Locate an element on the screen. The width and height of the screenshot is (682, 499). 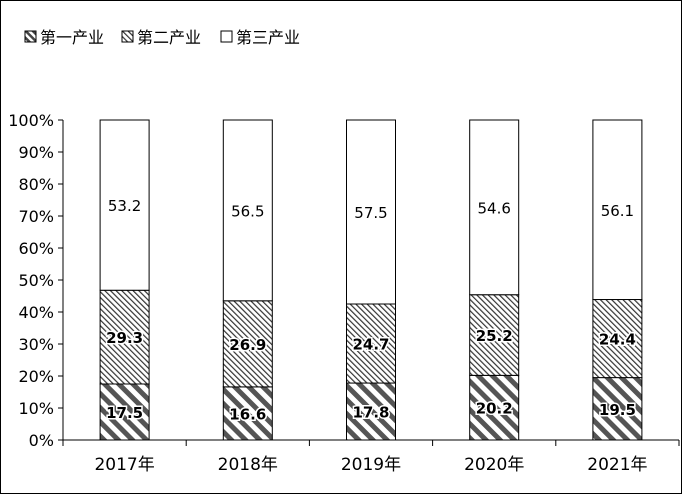
data-label: 25.2 is located at coordinates (494, 336).